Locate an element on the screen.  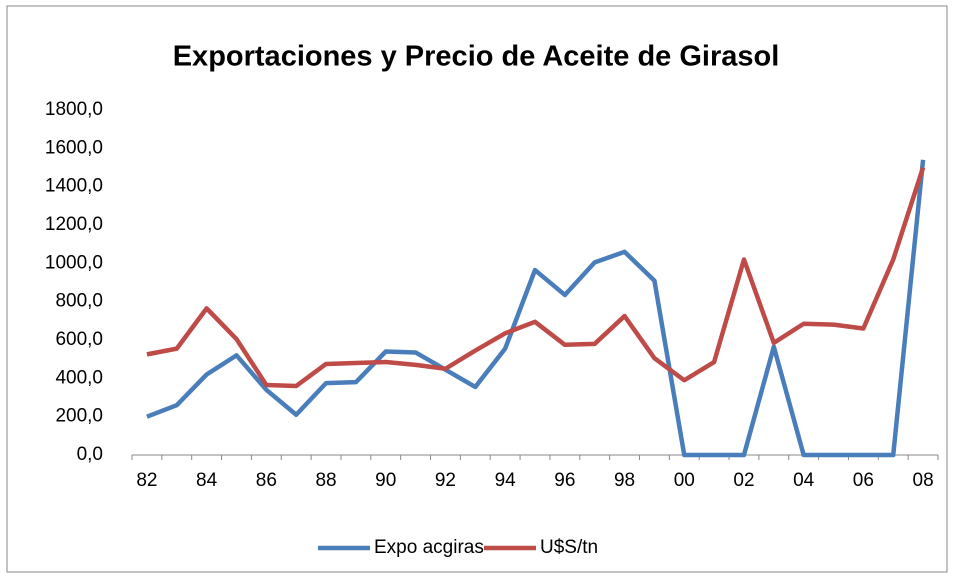
x-tick-label: 08 is located at coordinates (923, 480).